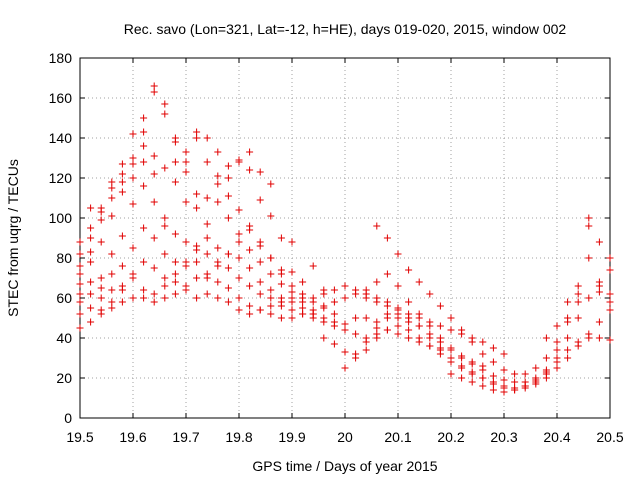 The image size is (640, 480). What do you see at coordinates (64, 298) in the screenshot?
I see `y-tick-label: 60` at bounding box center [64, 298].